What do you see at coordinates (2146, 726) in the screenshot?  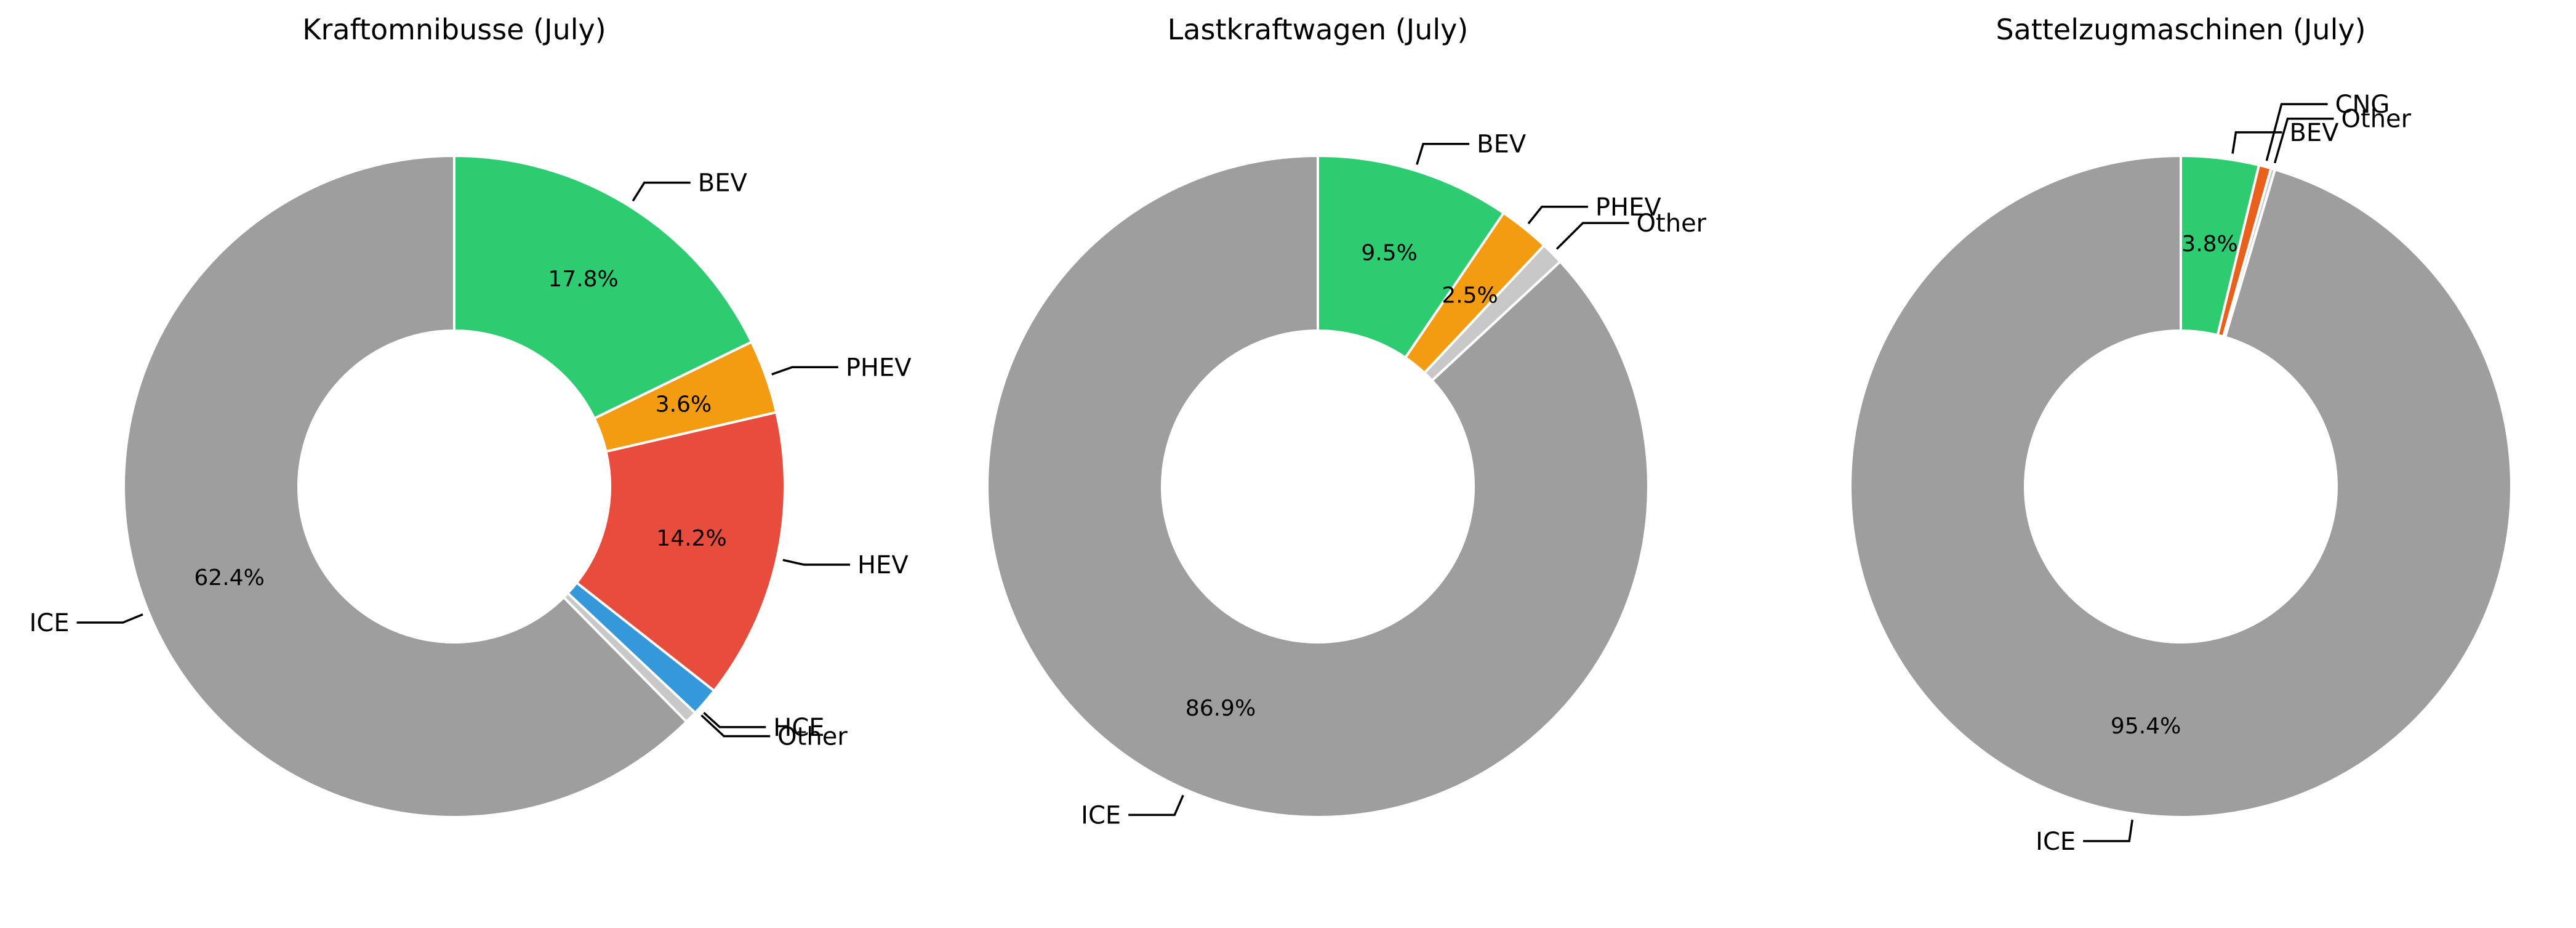 I see `pct-label-ice: 95.4%` at bounding box center [2146, 726].